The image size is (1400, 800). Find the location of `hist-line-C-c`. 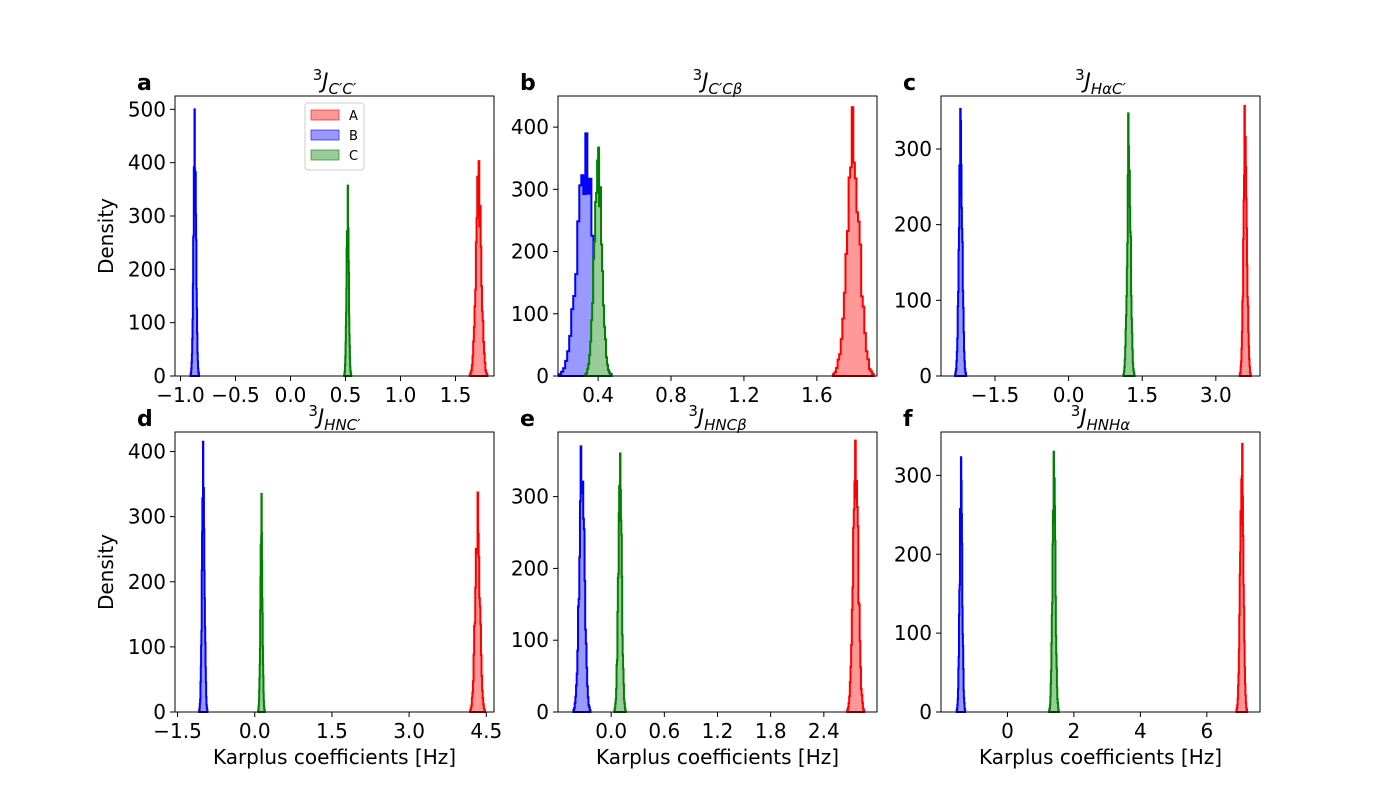

hist-line-C-c is located at coordinates (1129, 244).